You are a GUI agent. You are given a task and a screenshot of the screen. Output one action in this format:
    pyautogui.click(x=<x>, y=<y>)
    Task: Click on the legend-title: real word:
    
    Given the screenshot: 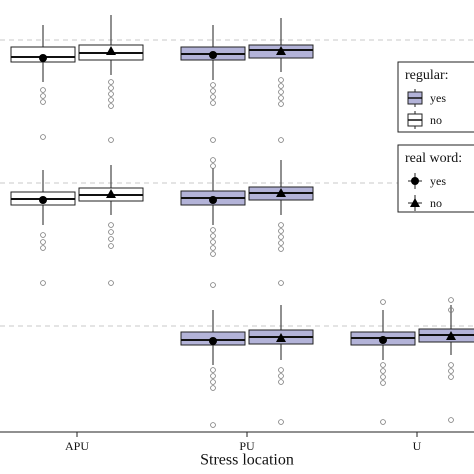 What is the action you would take?
    pyautogui.click(x=433, y=158)
    